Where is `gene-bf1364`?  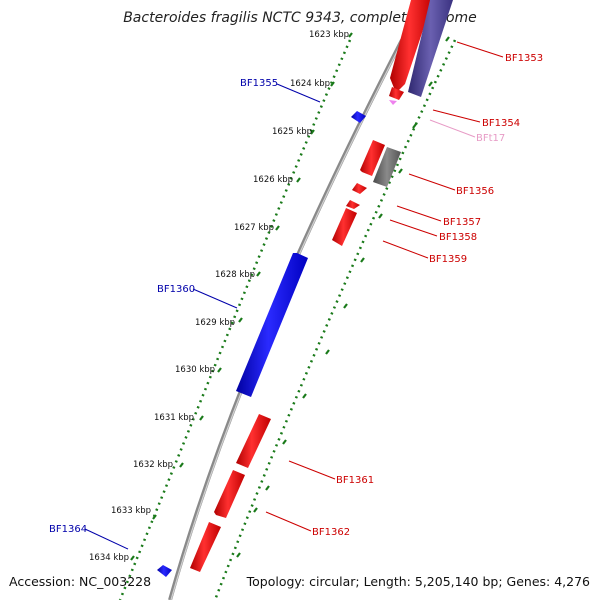 gene-bf1364 is located at coordinates (164, 571).